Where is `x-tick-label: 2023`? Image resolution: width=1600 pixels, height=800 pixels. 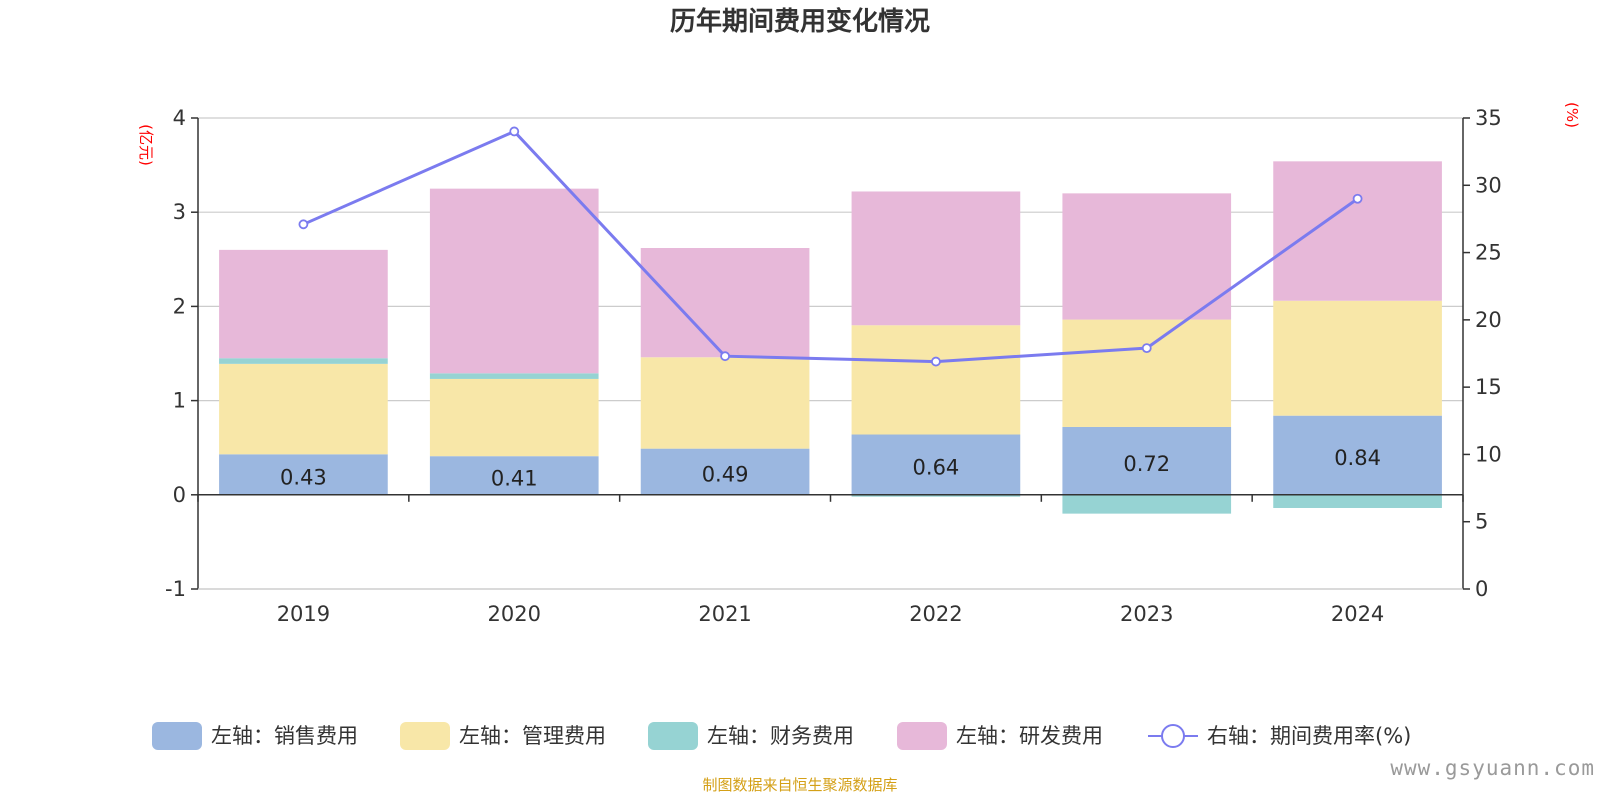
x-tick-label: 2023 is located at coordinates (1146, 614).